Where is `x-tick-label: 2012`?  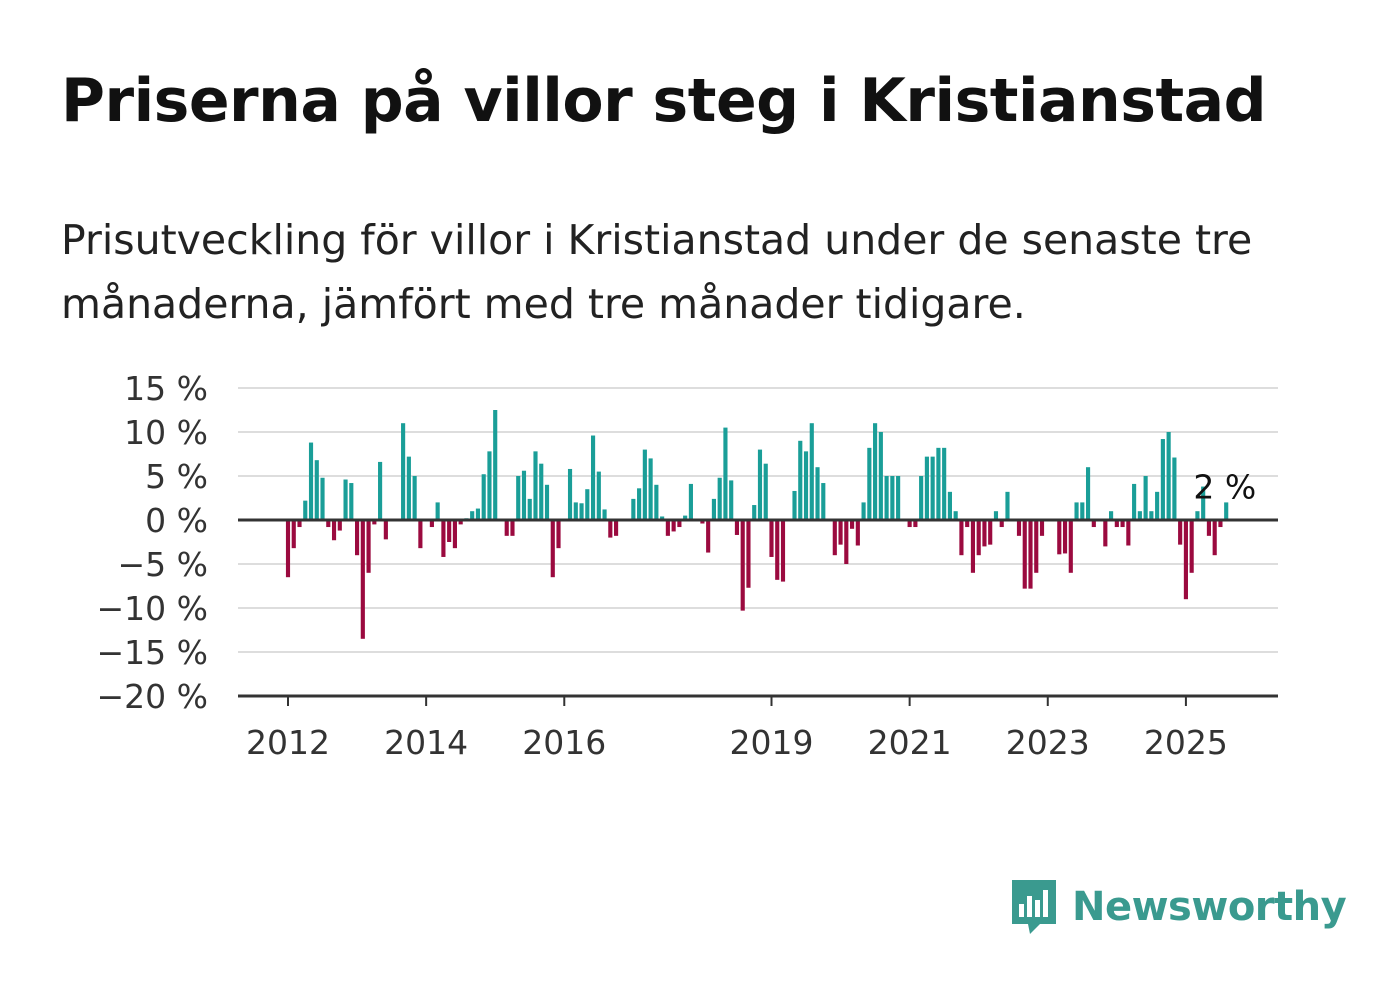
x-tick-label: 2012 is located at coordinates (288, 742).